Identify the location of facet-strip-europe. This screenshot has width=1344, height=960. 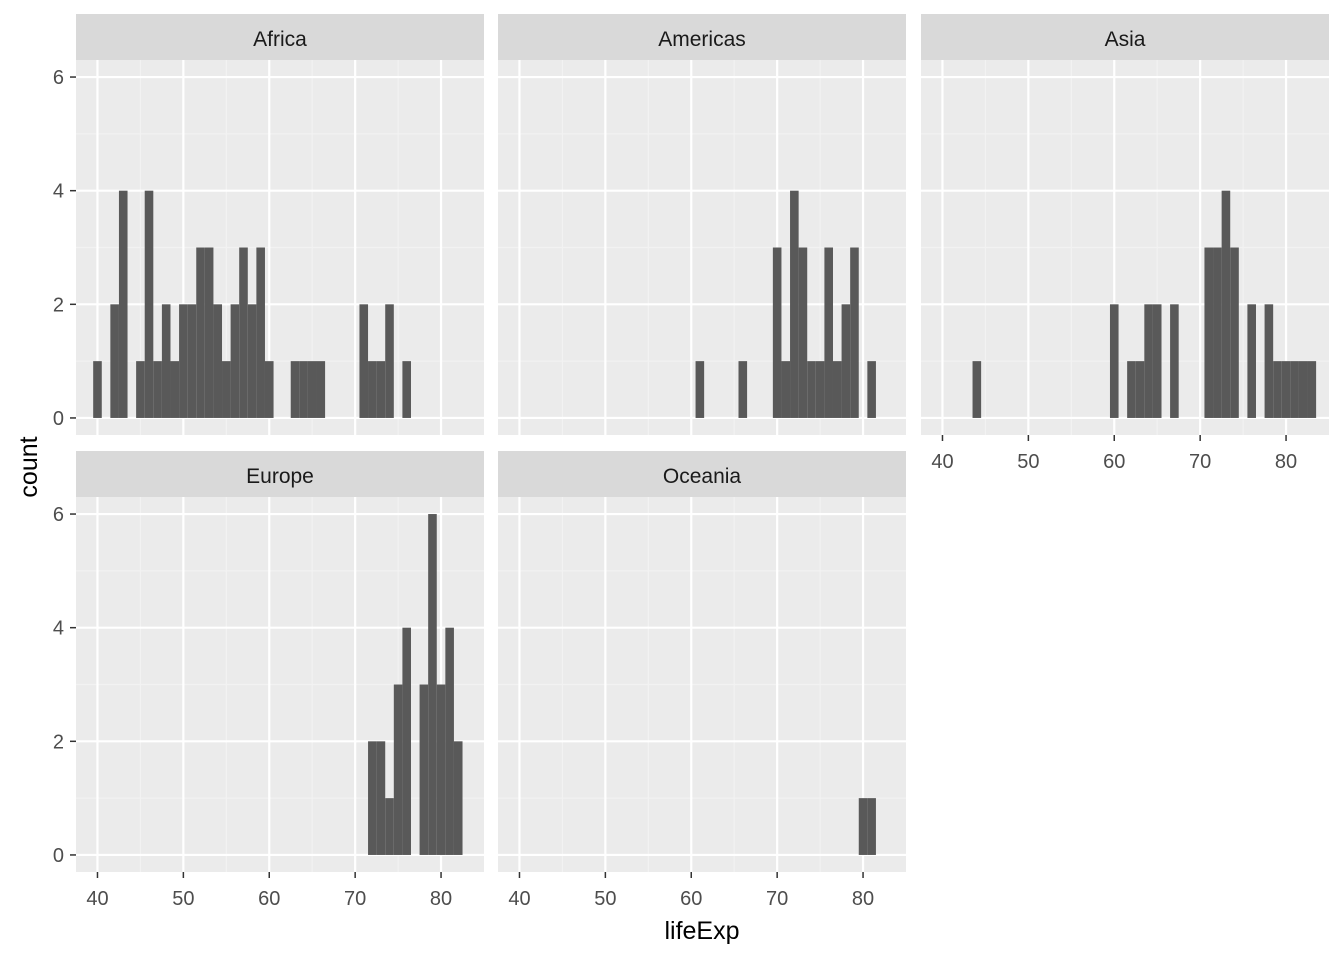
(280, 474).